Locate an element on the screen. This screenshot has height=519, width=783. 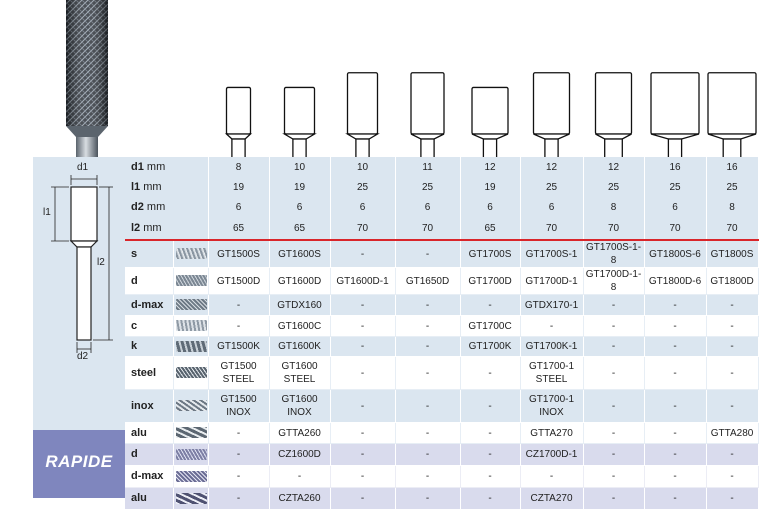
double-cut-icon is located at coordinates (191, 281).